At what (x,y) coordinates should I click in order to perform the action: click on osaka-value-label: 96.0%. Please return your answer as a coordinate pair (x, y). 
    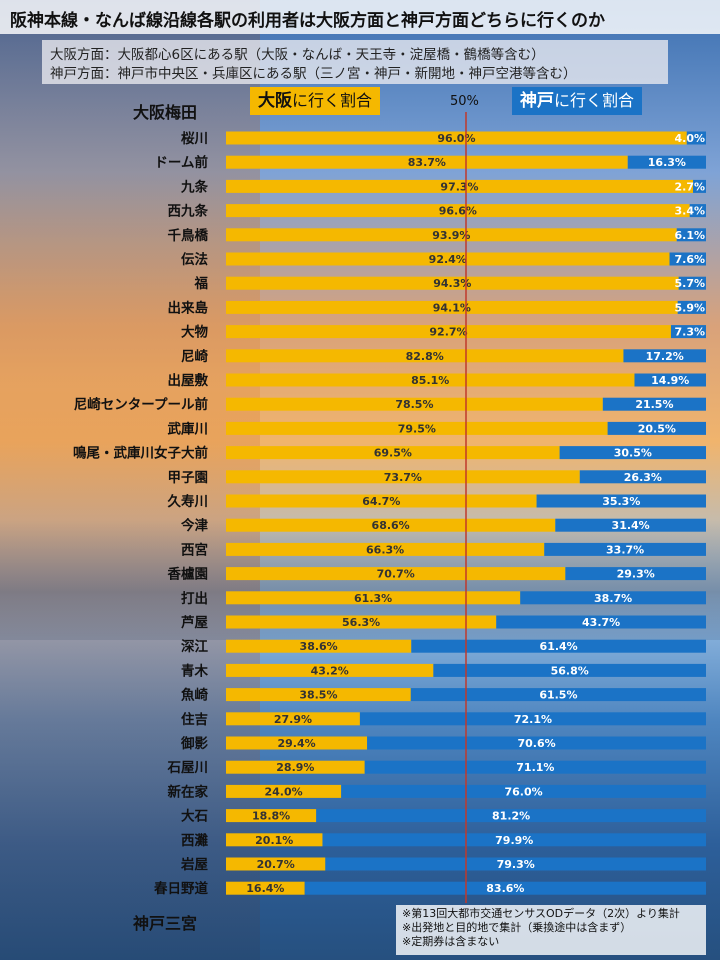
    Looking at the image, I should click on (456, 138).